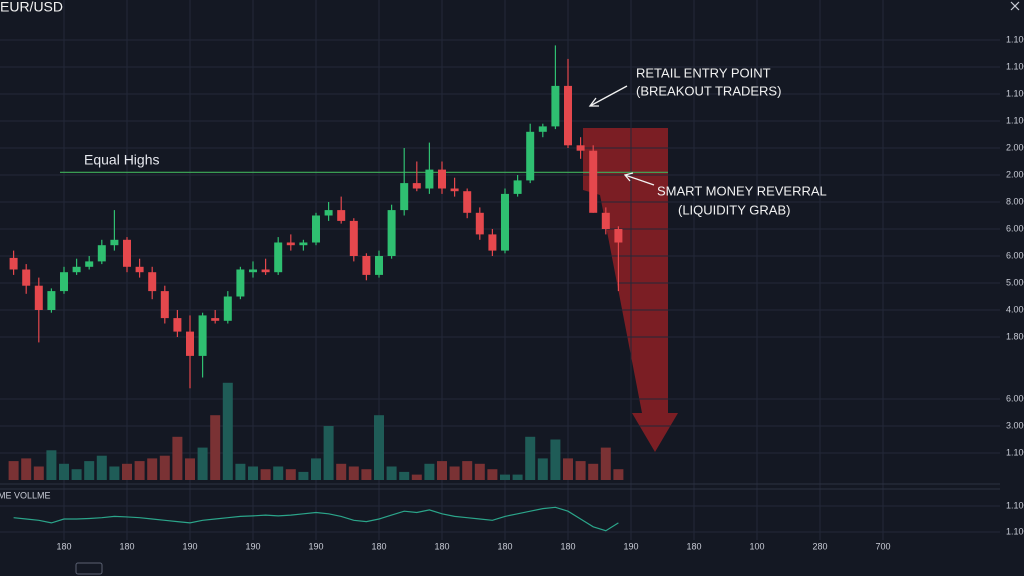  What do you see at coordinates (25, 495) in the screenshot?
I see `indicator-label: ME VOLLME` at bounding box center [25, 495].